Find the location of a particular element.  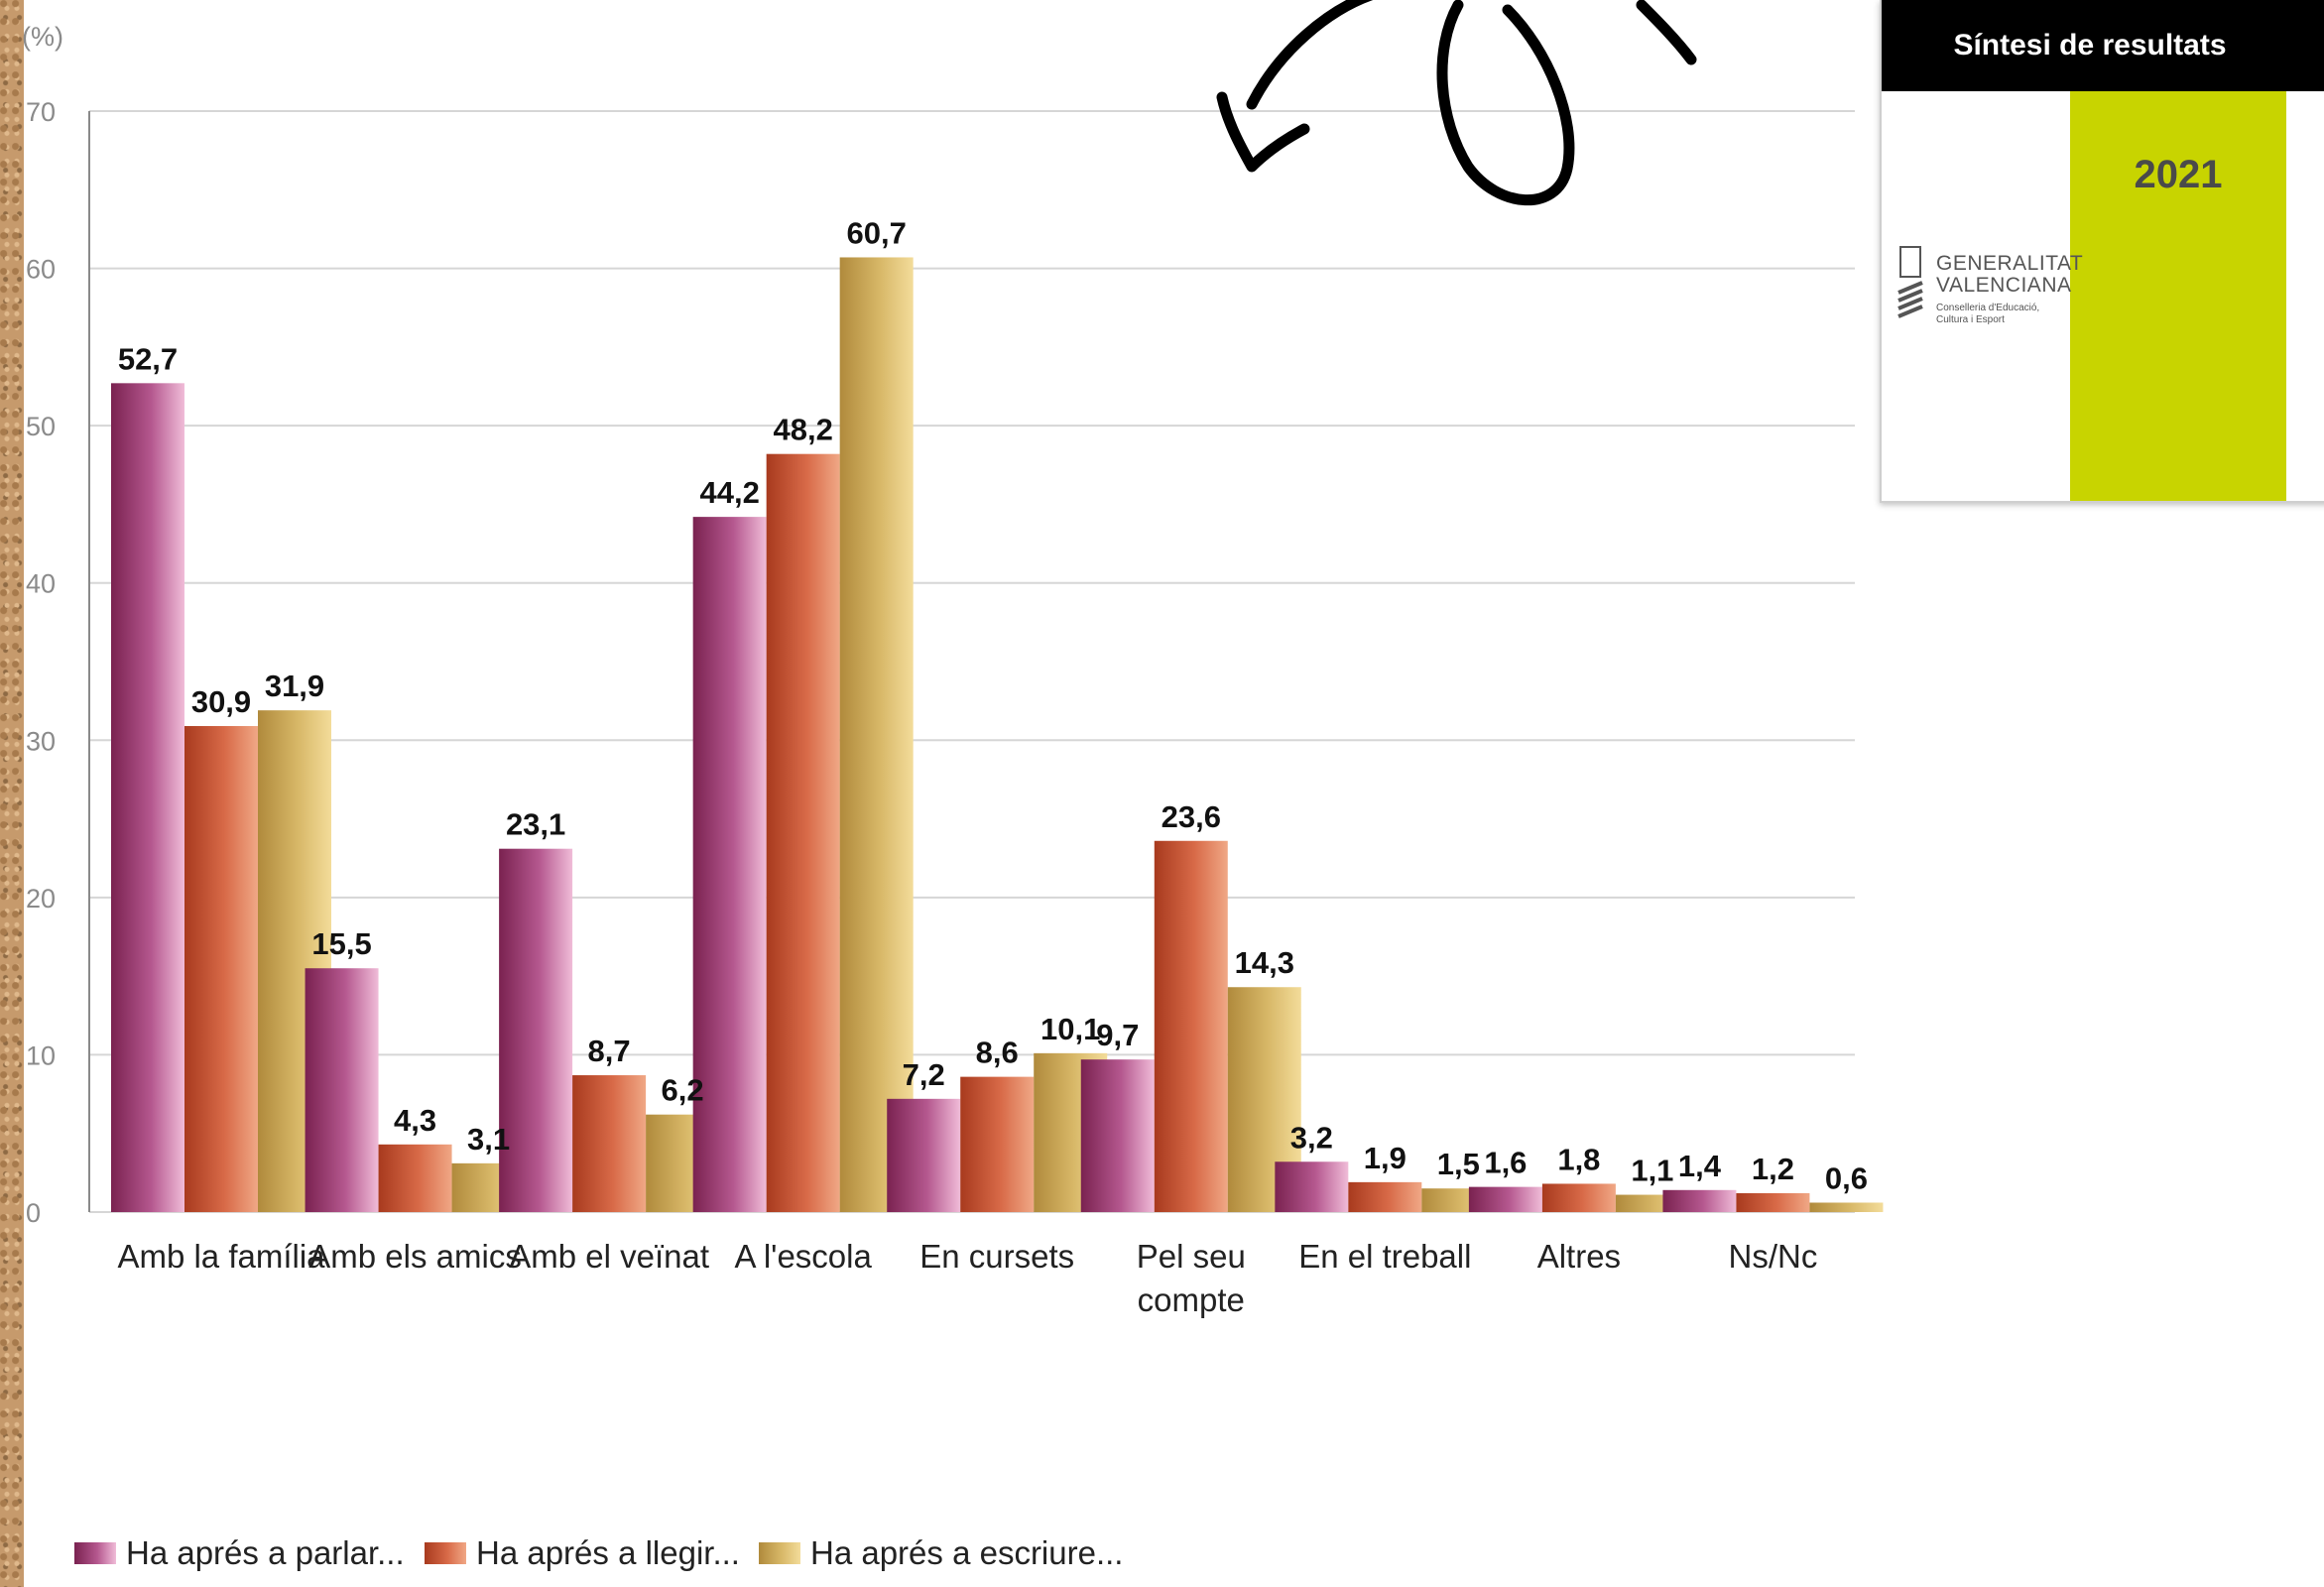

y-tick-label: 60 is located at coordinates (41, 270).